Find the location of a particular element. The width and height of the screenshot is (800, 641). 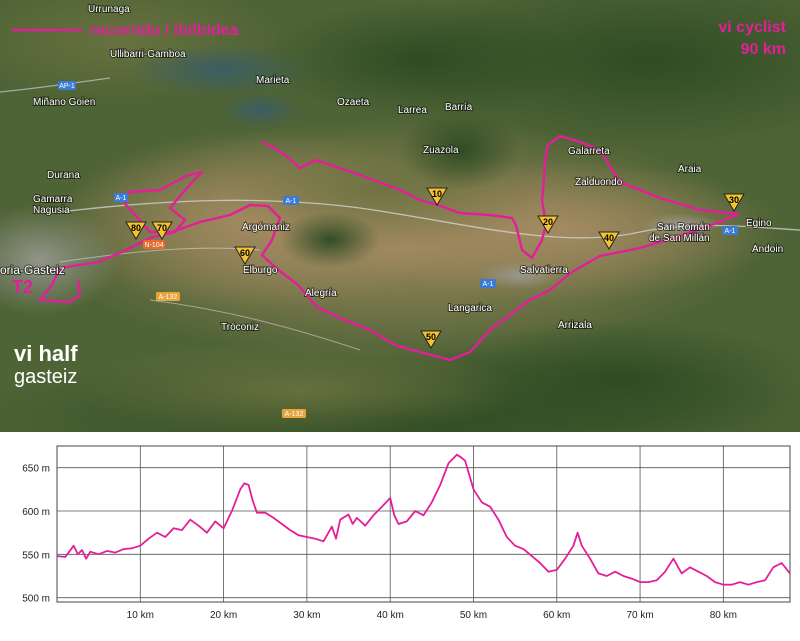

x-tick-label: 10 km is located at coordinates (140, 615).